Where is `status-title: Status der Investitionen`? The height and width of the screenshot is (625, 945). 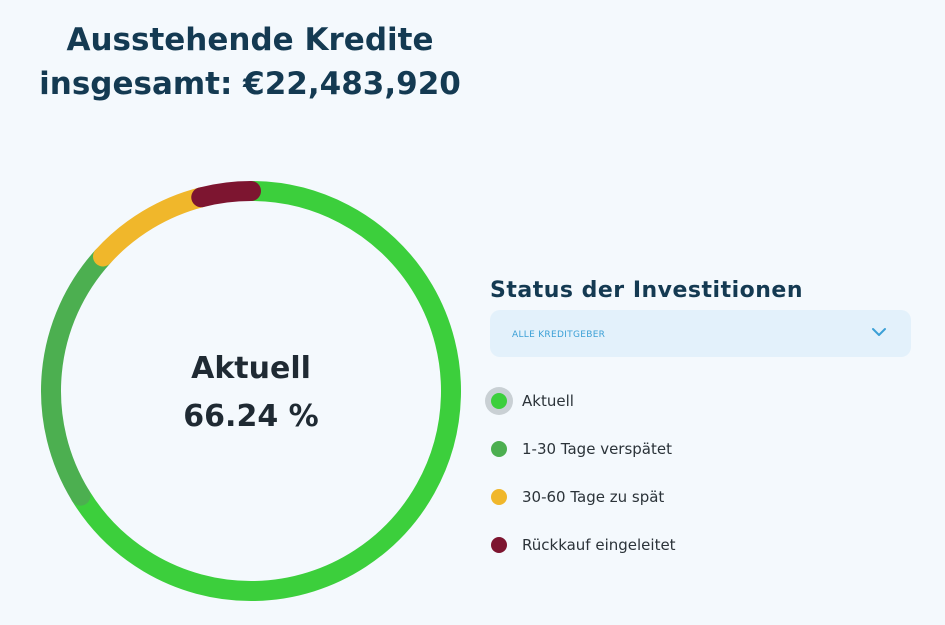 status-title: Status der Investitionen is located at coordinates (646, 290).